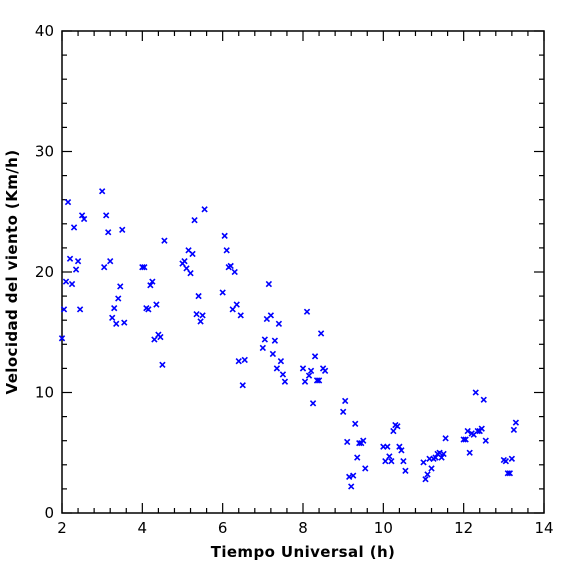 This screenshot has width=574, height=574. I want to click on x-tick-label: 2, so click(62, 528).